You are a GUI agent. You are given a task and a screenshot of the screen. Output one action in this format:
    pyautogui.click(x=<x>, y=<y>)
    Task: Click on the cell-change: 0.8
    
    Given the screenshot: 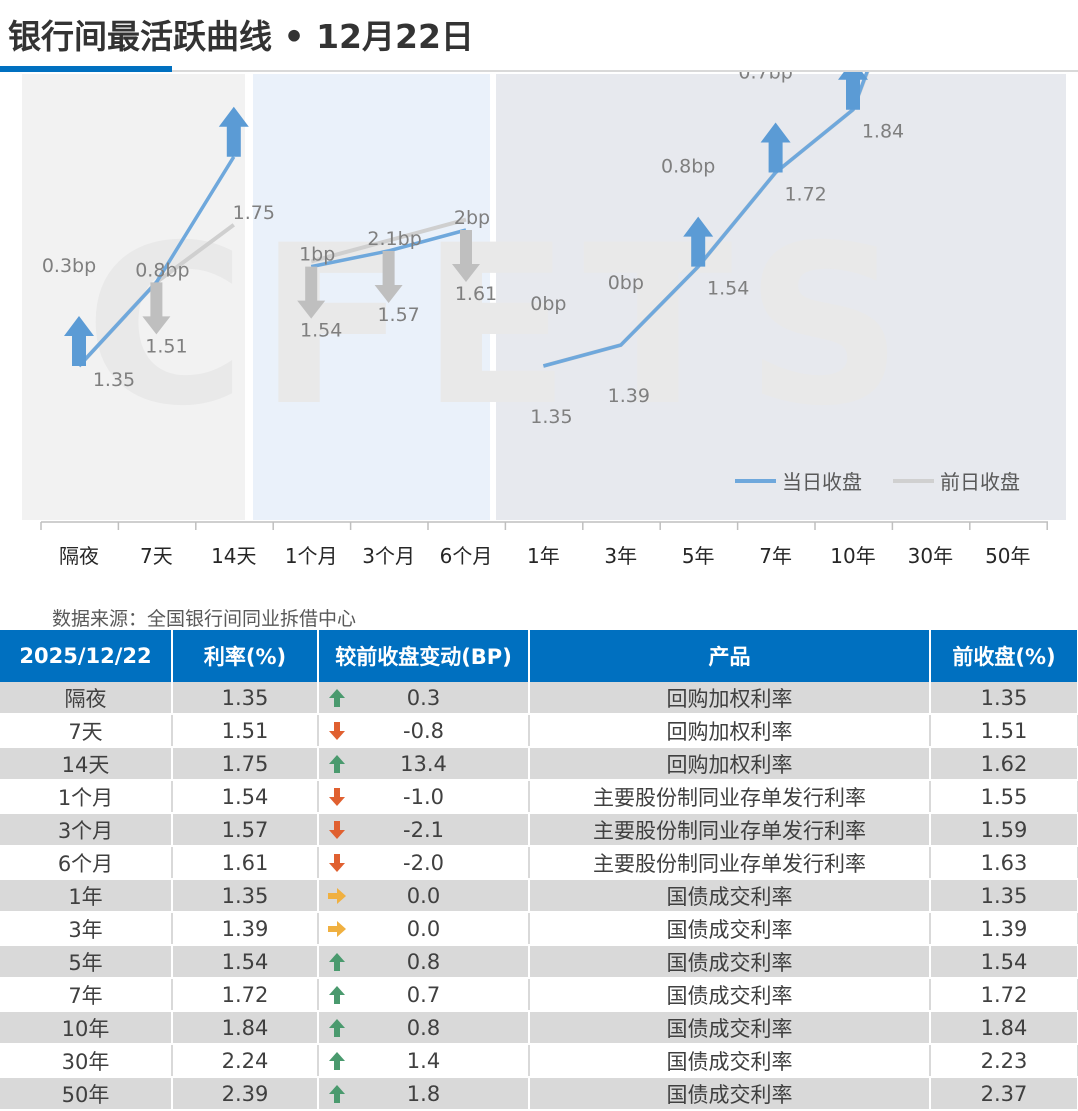 What is the action you would take?
    pyautogui.click(x=424, y=1028)
    